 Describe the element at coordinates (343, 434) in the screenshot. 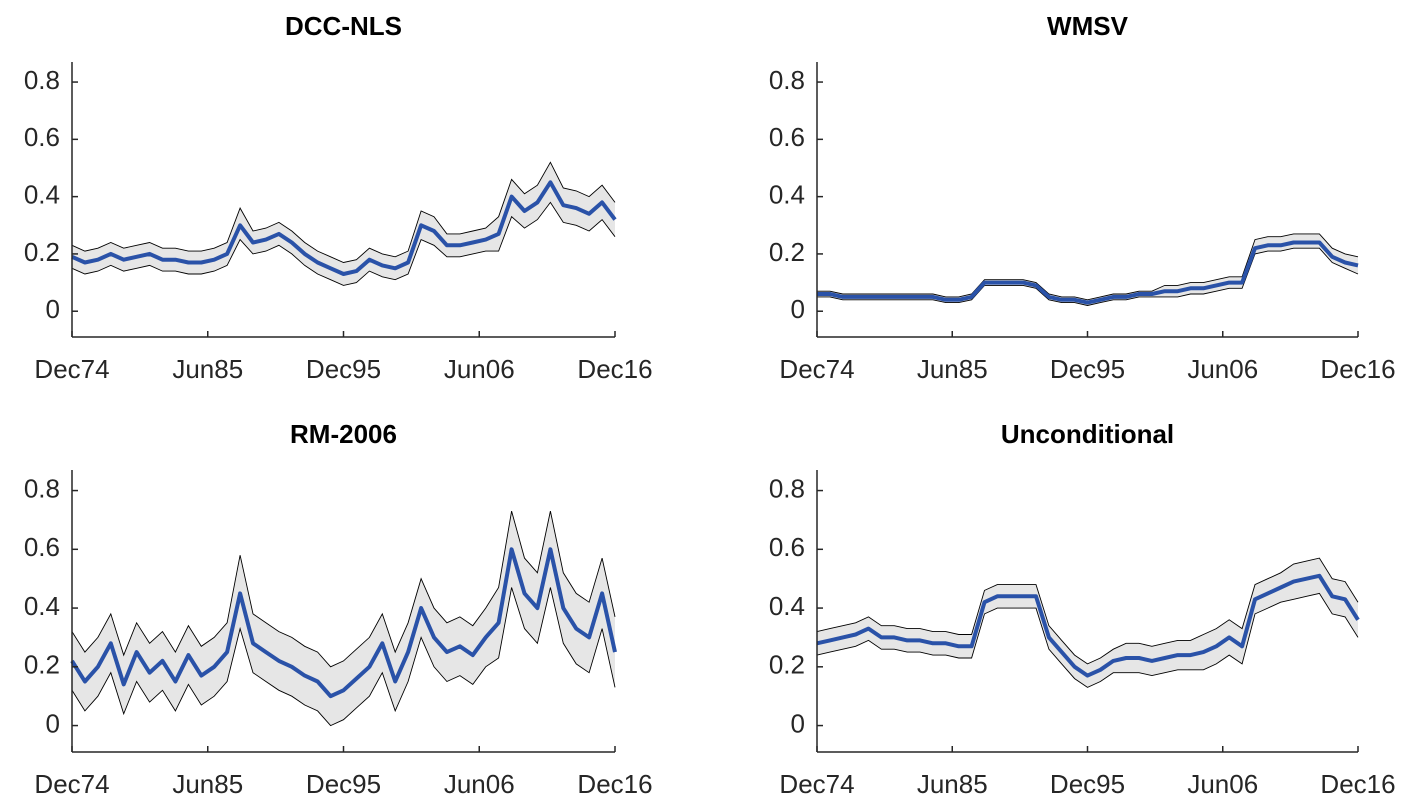

I see `chart-title: RM-2006` at that location.